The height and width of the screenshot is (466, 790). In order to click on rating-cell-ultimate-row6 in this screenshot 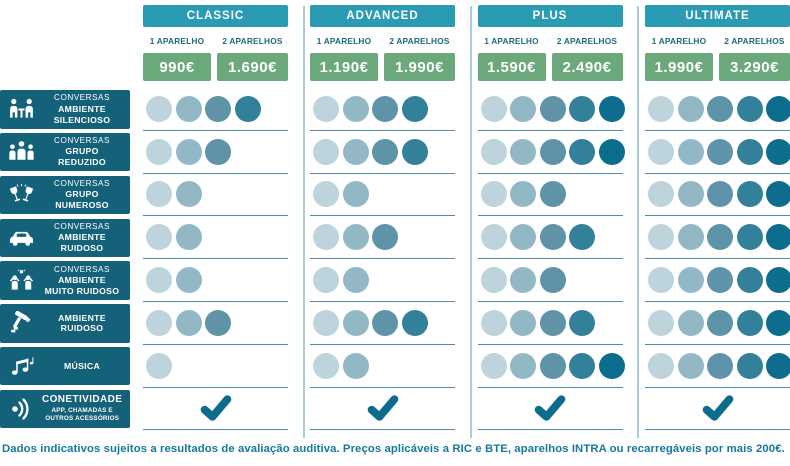, I will do `click(717, 323)`.